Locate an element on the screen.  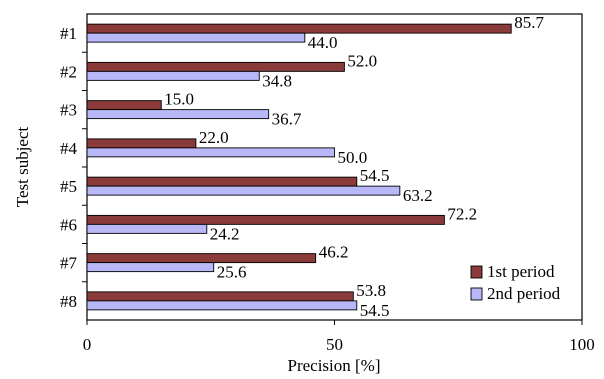
category-label: #1 is located at coordinates (68, 33).